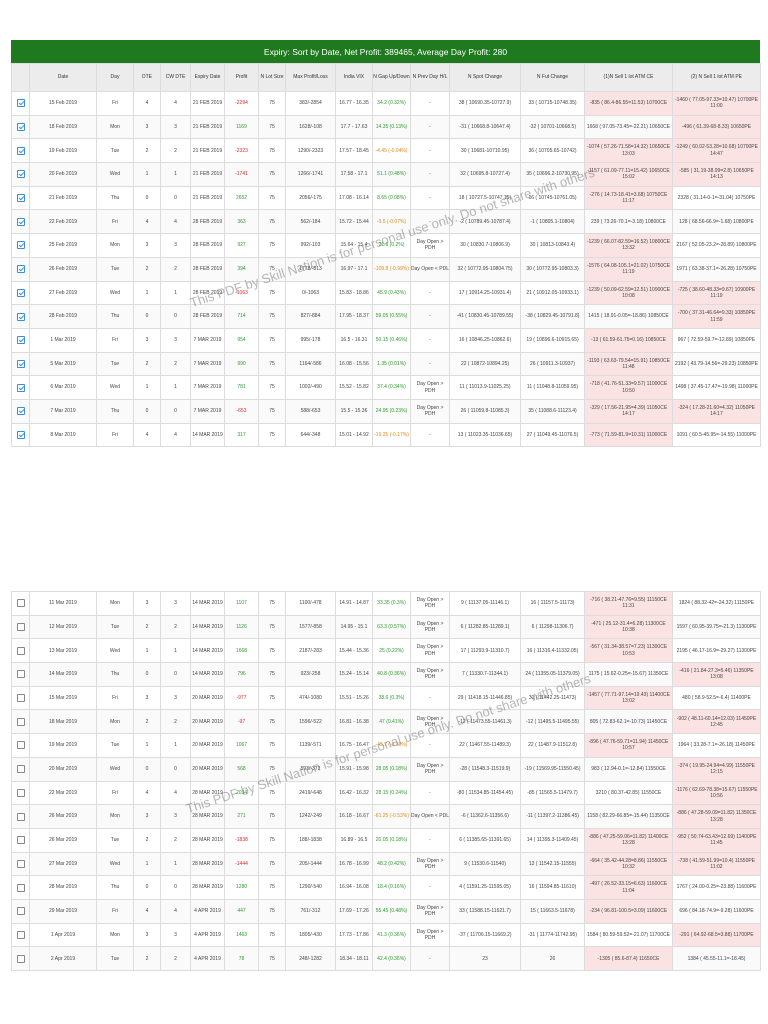  Describe the element at coordinates (485, 722) in the screenshot. I see `spot-change-cell: -12 ( 11473.55-11461.3)` at that location.